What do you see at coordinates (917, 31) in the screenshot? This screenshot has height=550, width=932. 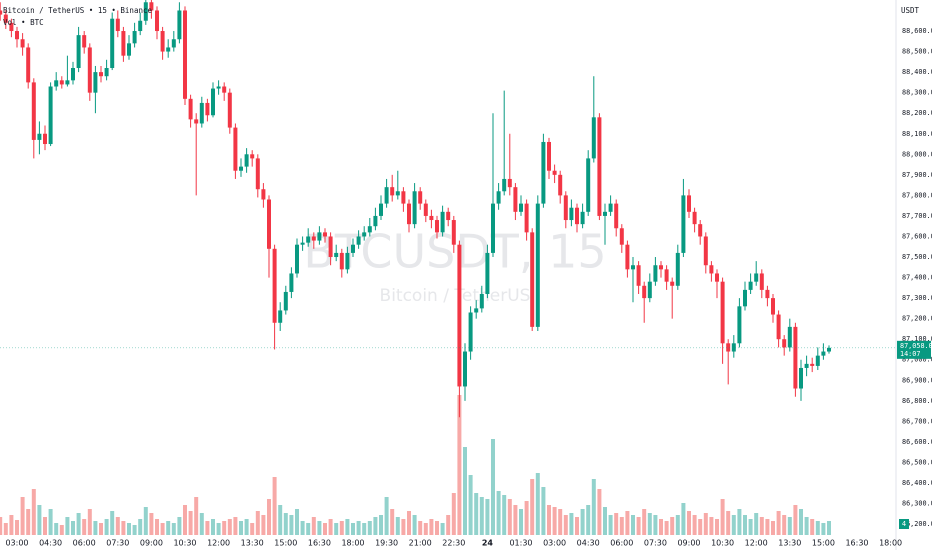 I see `y-tick-label: 88,600.00` at bounding box center [917, 31].